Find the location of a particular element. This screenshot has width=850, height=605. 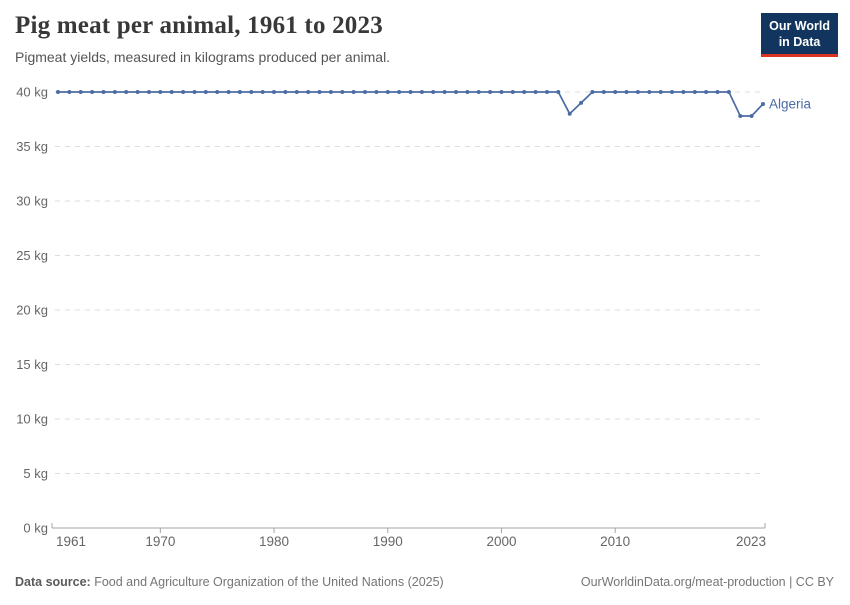

y-tick-label: 20 kg is located at coordinates (32, 310).